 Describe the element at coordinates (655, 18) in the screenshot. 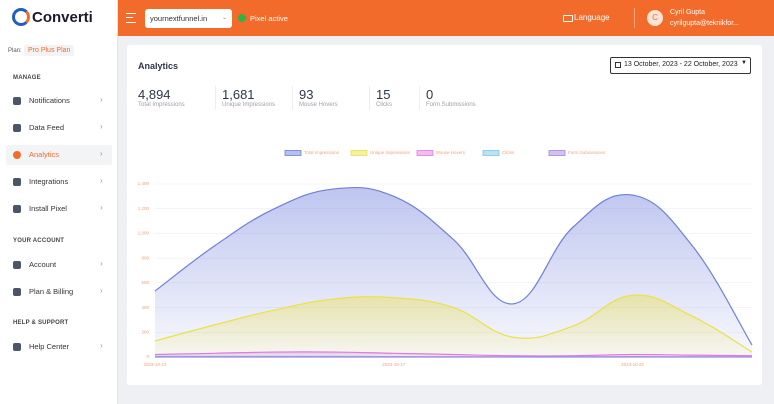

I see `avatar: C` at that location.